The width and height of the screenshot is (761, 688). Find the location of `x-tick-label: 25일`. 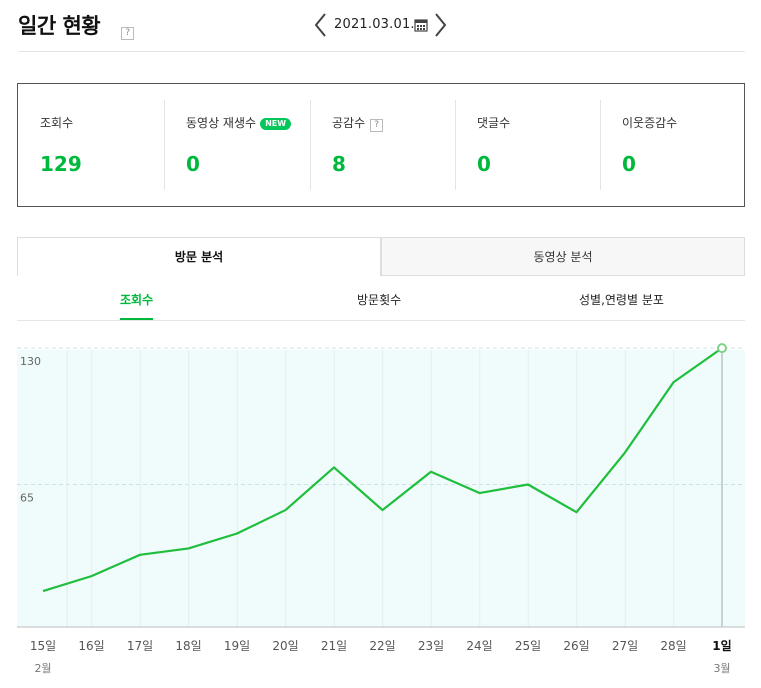

x-tick-label: 25일 is located at coordinates (528, 646).